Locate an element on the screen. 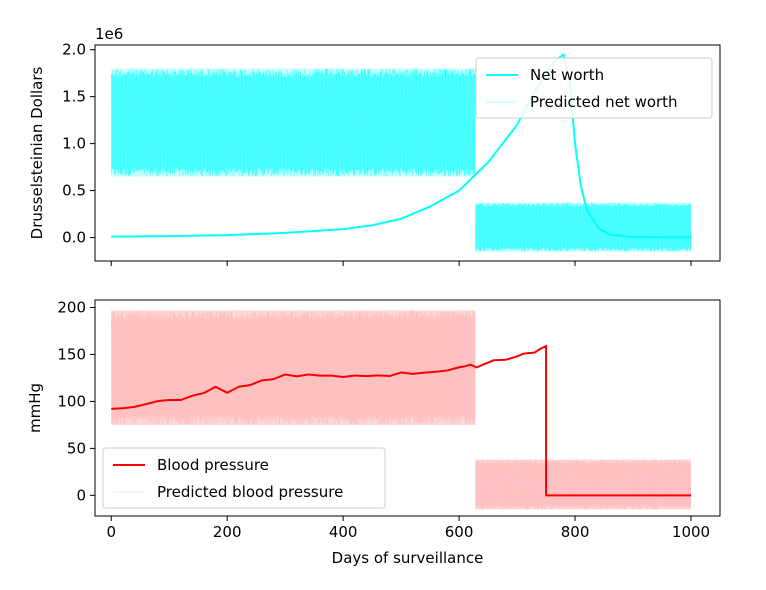 This screenshot has height=590, width=766. legend-label-2: Predicted net worth is located at coordinates (604, 102).